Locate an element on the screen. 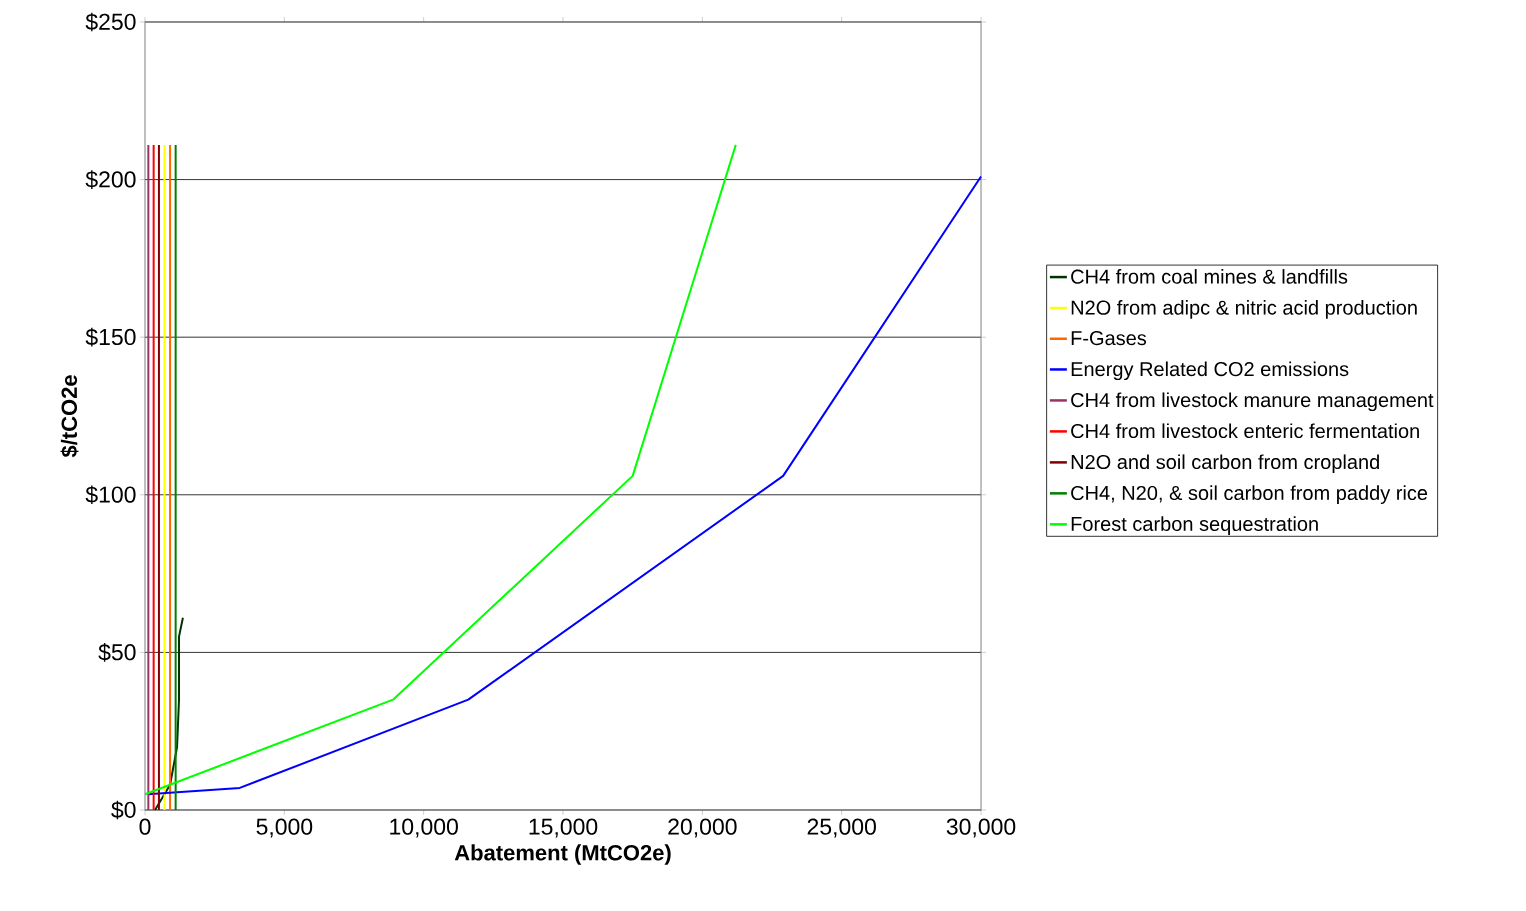 This screenshot has width=1526, height=911. legend-label: F-Gases is located at coordinates (1109, 338).